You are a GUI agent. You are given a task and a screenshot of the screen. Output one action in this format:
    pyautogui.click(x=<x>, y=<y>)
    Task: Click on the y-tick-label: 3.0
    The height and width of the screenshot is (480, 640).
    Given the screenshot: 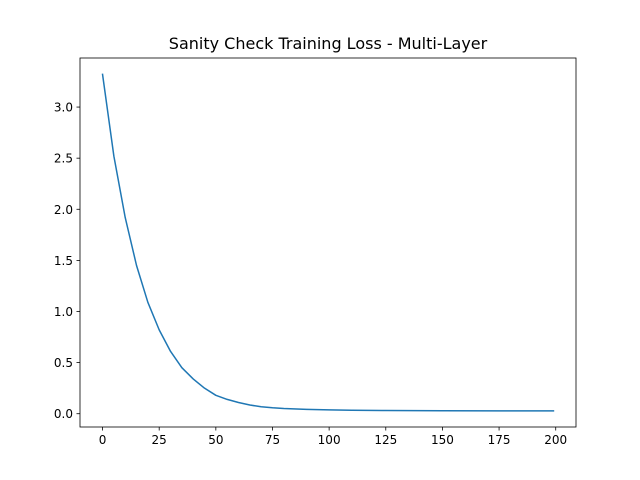 What is the action you would take?
    pyautogui.click(x=63, y=108)
    